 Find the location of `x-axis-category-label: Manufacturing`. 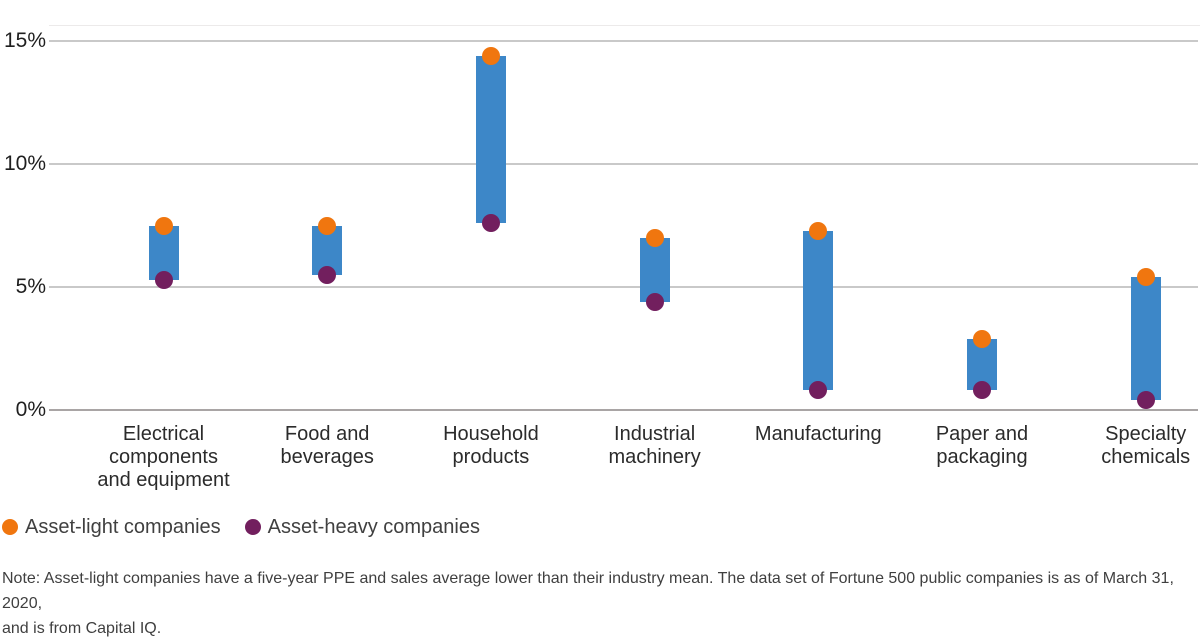

x-axis-category-label: Manufacturing is located at coordinates (818, 434).